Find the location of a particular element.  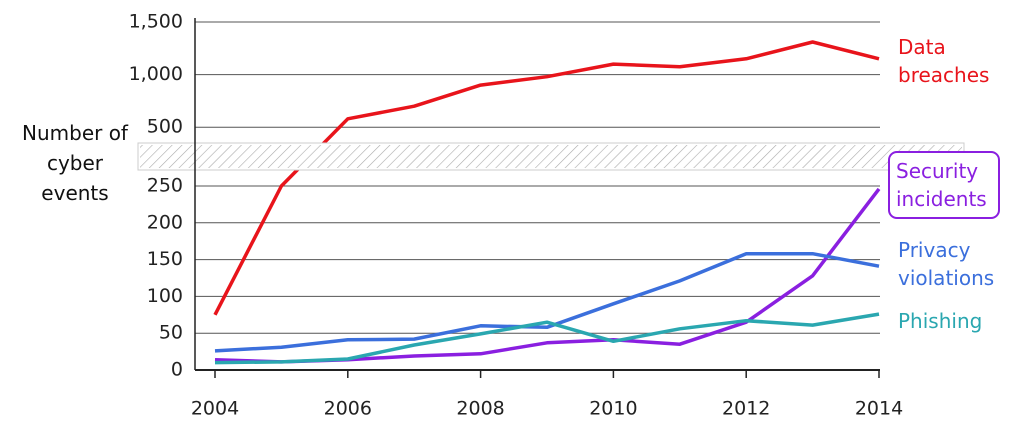

x-tick-label: 2012 is located at coordinates (746, 409).